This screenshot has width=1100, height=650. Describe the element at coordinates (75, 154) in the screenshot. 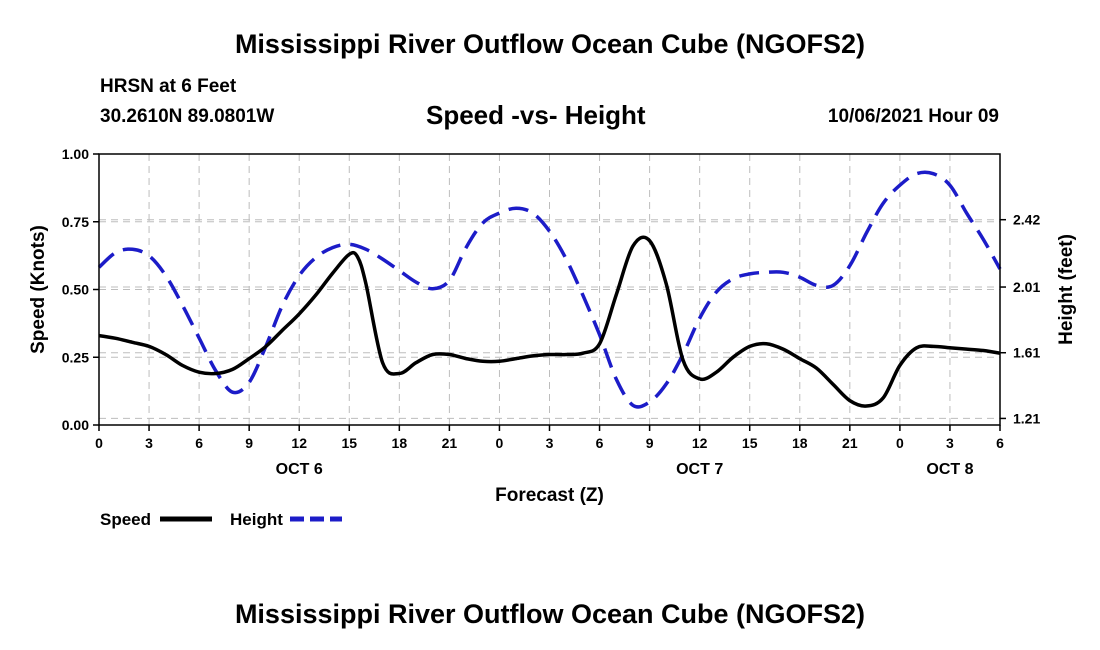

I see `y-tick-label-left: 1.00` at that location.